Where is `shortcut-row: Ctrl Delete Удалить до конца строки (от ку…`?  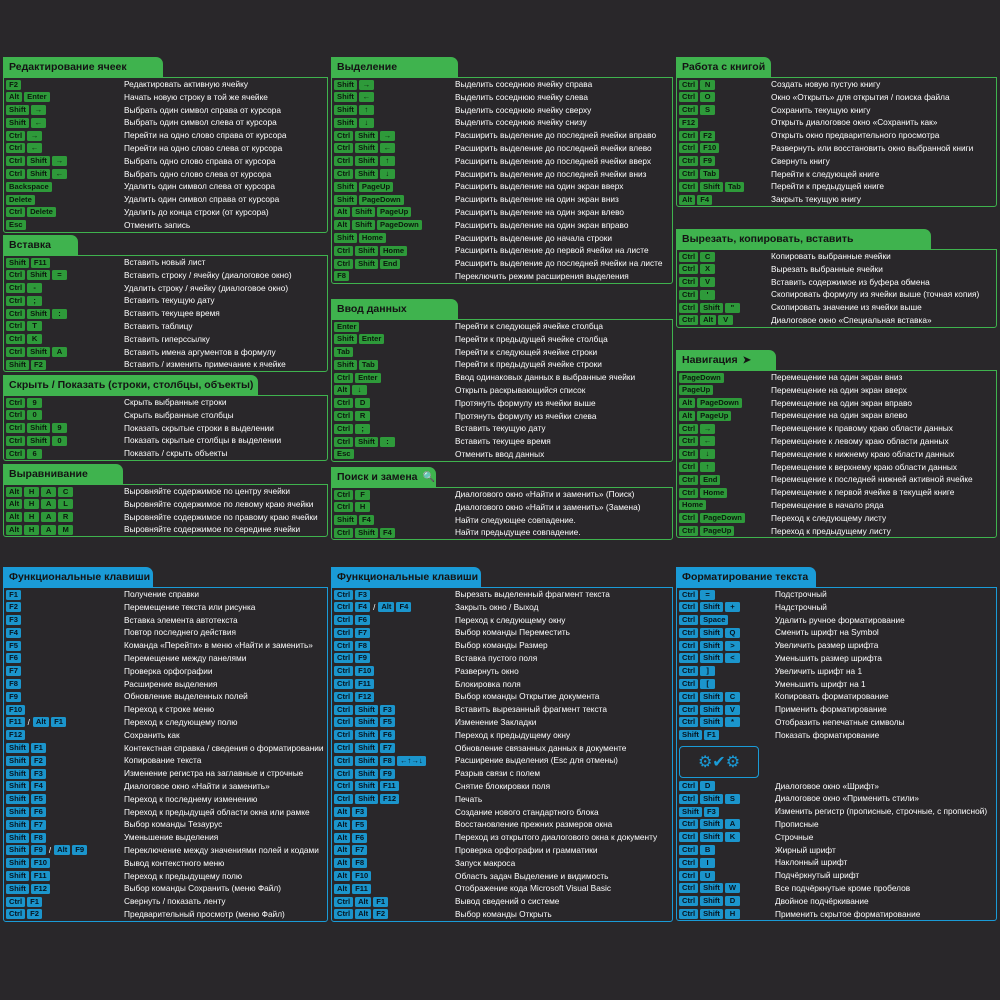 shortcut-row: Ctrl Delete Удалить до конца строки (от ку… is located at coordinates (165, 212).